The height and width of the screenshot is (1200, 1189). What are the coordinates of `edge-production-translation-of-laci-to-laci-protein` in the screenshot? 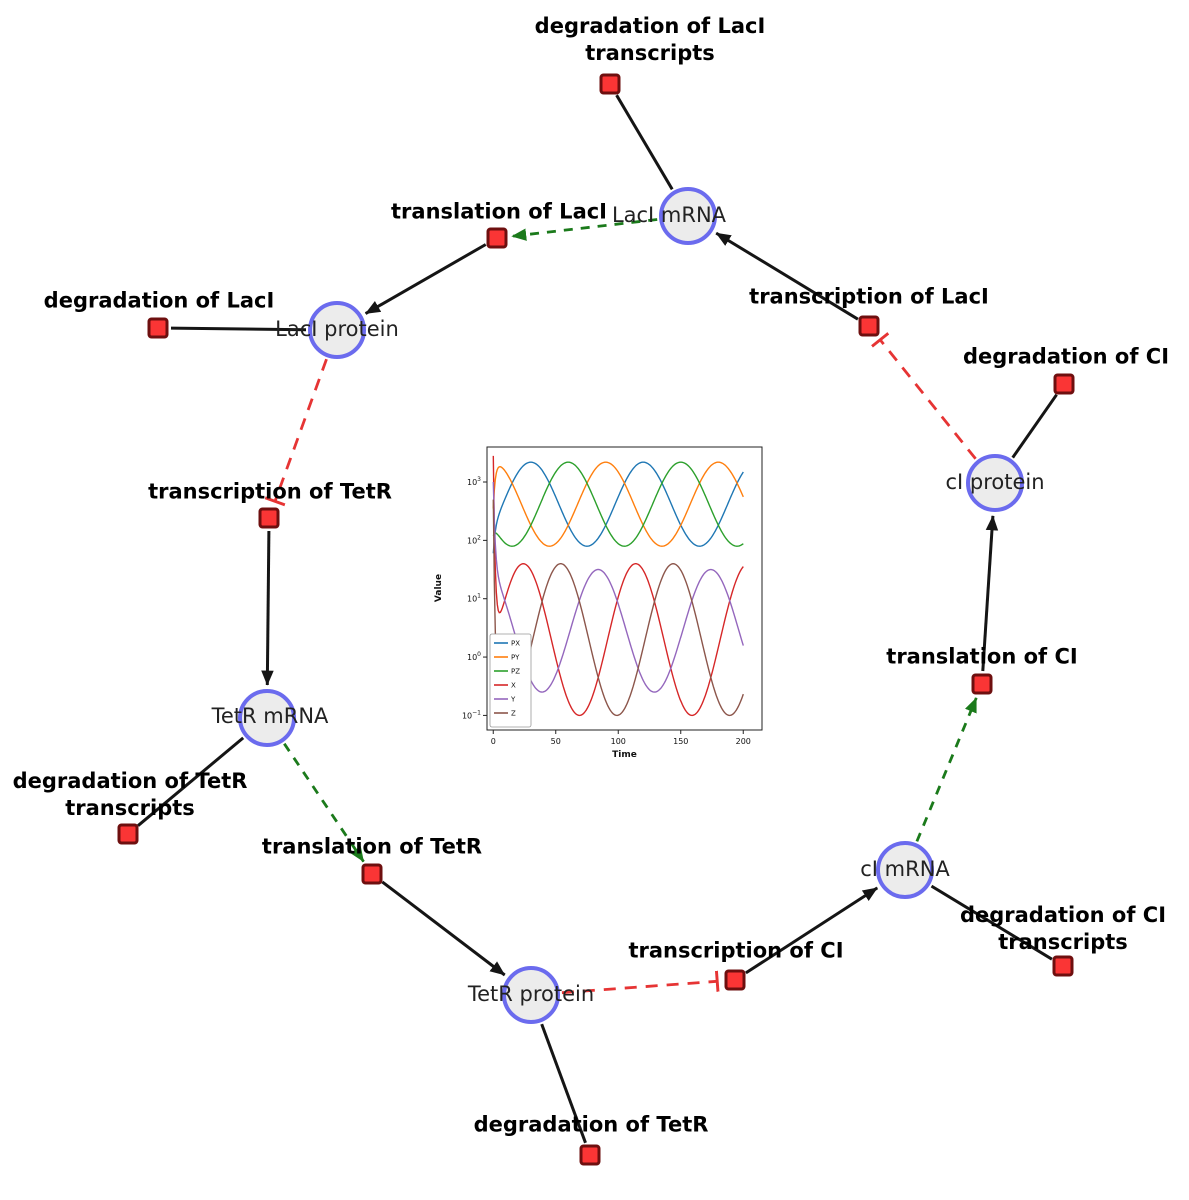 It's located at (425, 279).